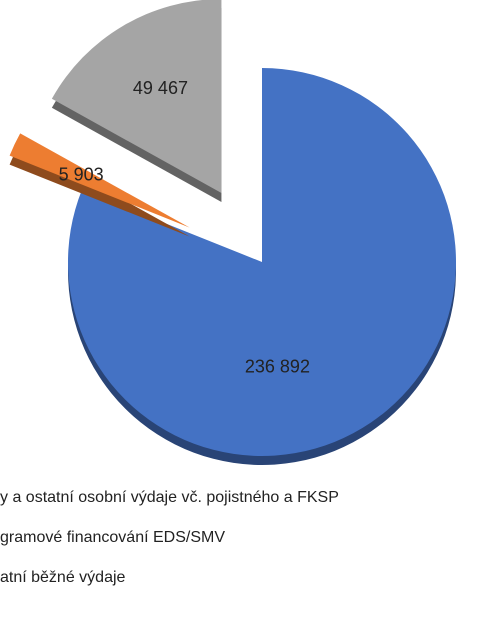 The image size is (501, 635). Describe the element at coordinates (81, 175) in the screenshot. I see `data-label: 5 903` at that location.